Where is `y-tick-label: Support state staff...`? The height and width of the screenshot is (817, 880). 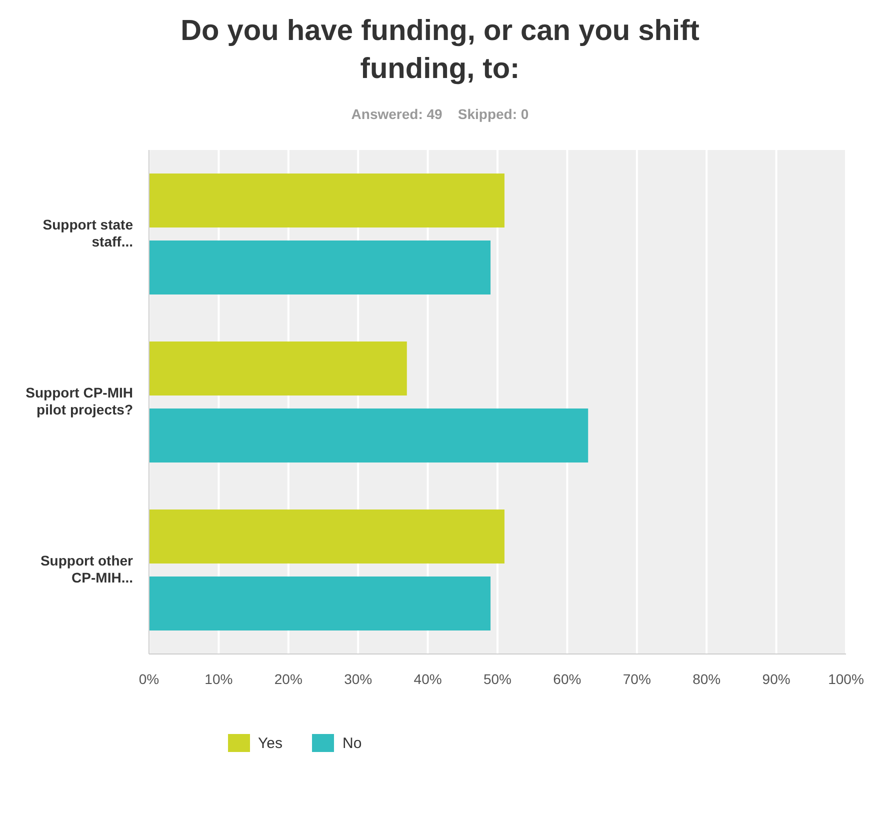 y-tick-label: Support state staff... is located at coordinates (88, 233).